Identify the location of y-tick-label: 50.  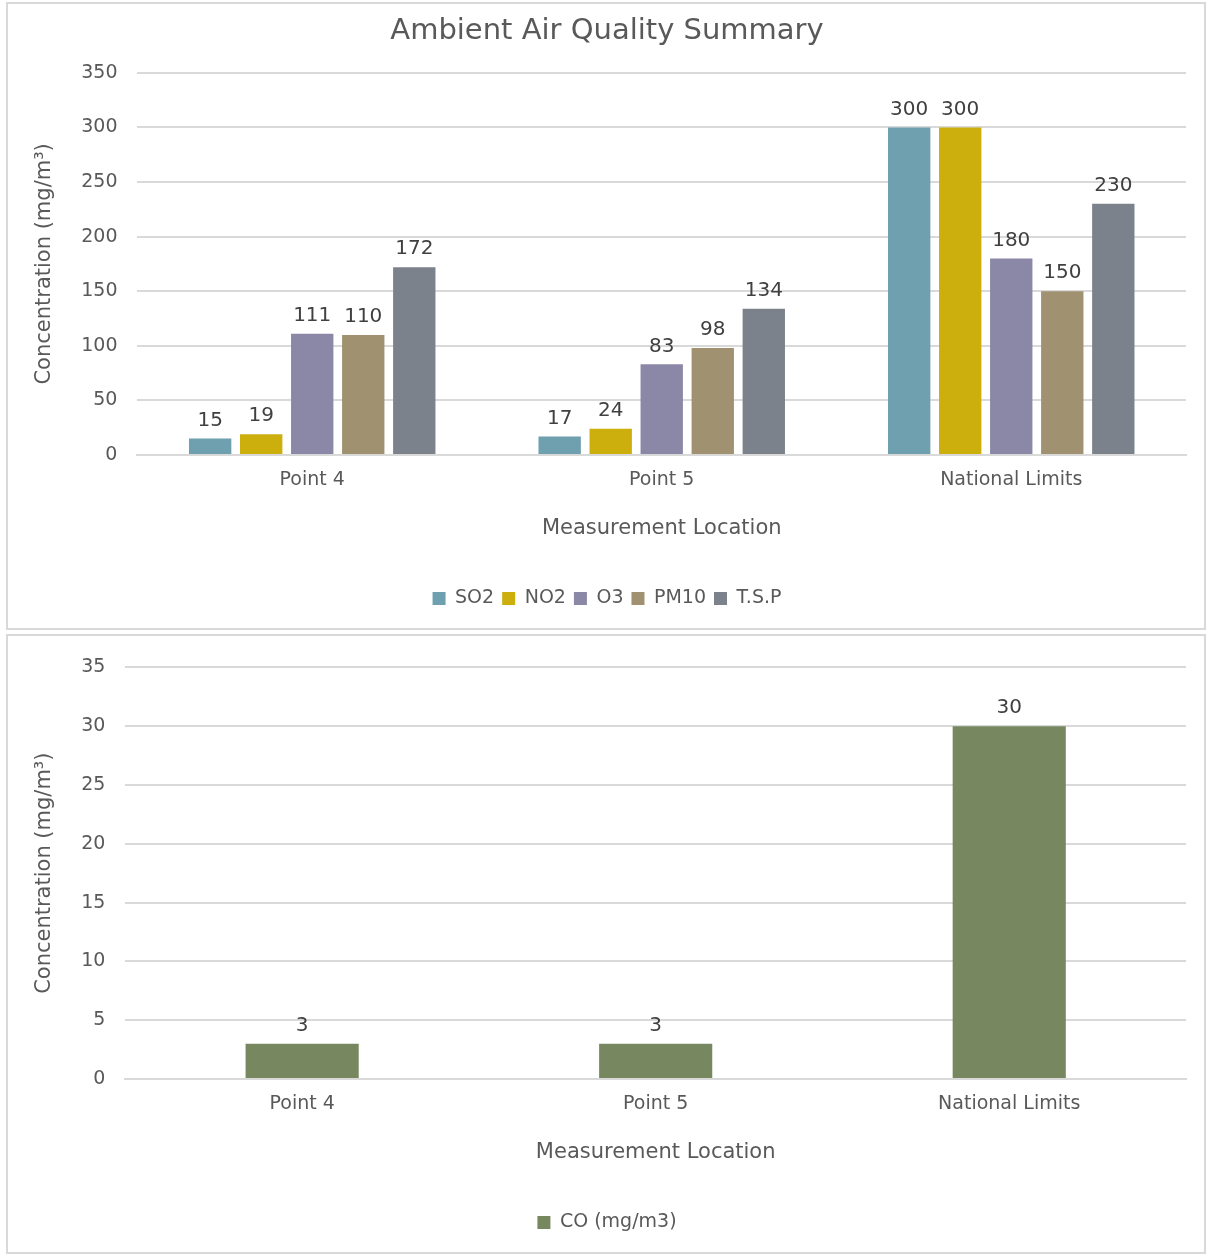
(105, 398).